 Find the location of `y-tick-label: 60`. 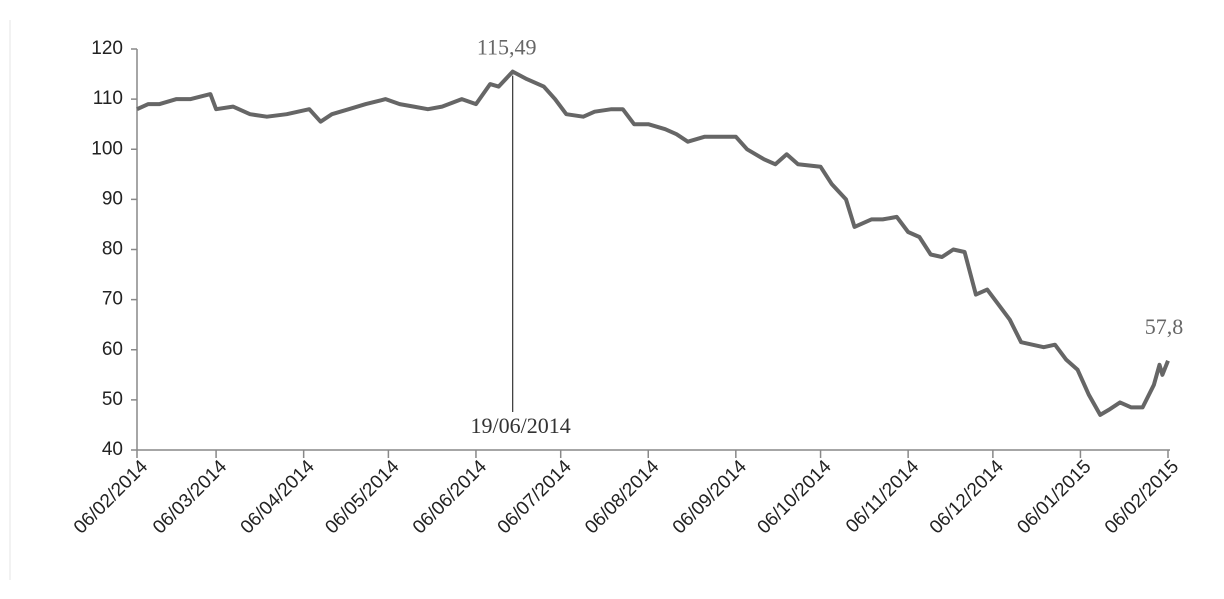

y-tick-label: 60 is located at coordinates (112, 349).